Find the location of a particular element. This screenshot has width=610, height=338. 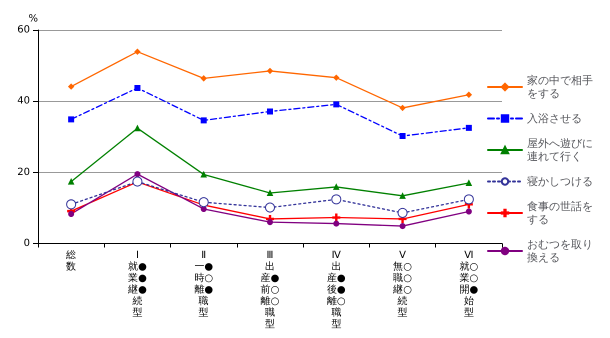

legend-label: 家の中で相手をする is located at coordinates (560, 87).